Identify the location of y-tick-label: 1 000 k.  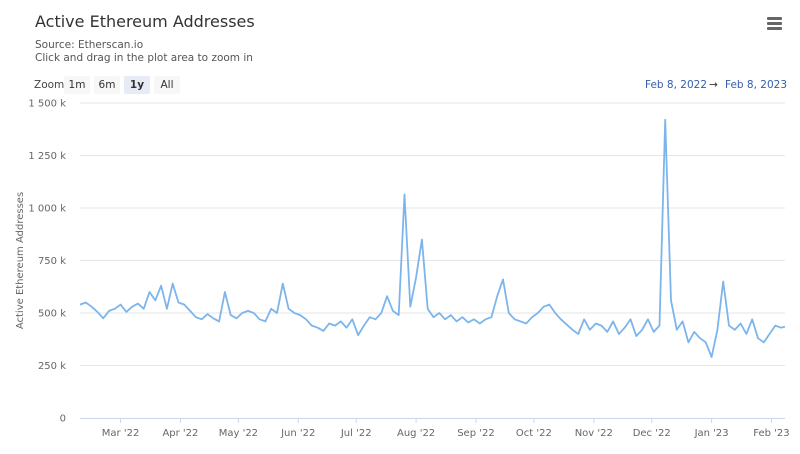
(47, 209).